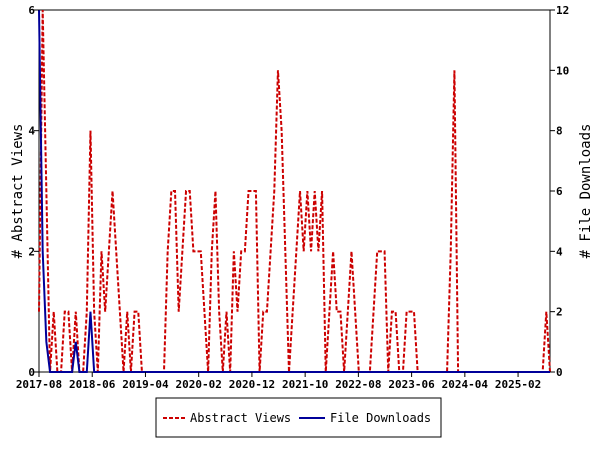 Image resolution: width=600 pixels, height=450 pixels. What do you see at coordinates (252, 384) in the screenshot?
I see `x-tick-label: 2020-12` at bounding box center [252, 384].